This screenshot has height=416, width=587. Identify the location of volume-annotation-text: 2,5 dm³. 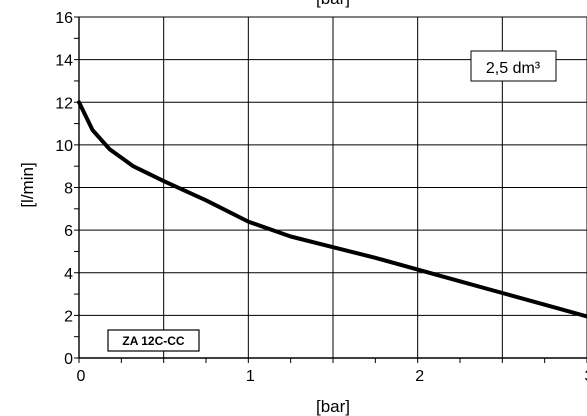
(513, 68).